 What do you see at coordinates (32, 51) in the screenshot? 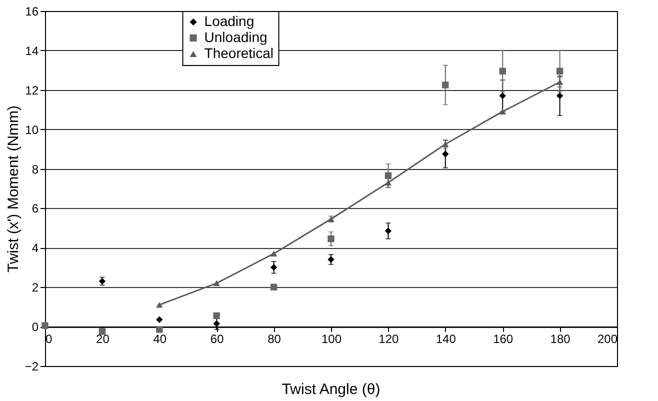
I see `y-tick-label: 14` at bounding box center [32, 51].